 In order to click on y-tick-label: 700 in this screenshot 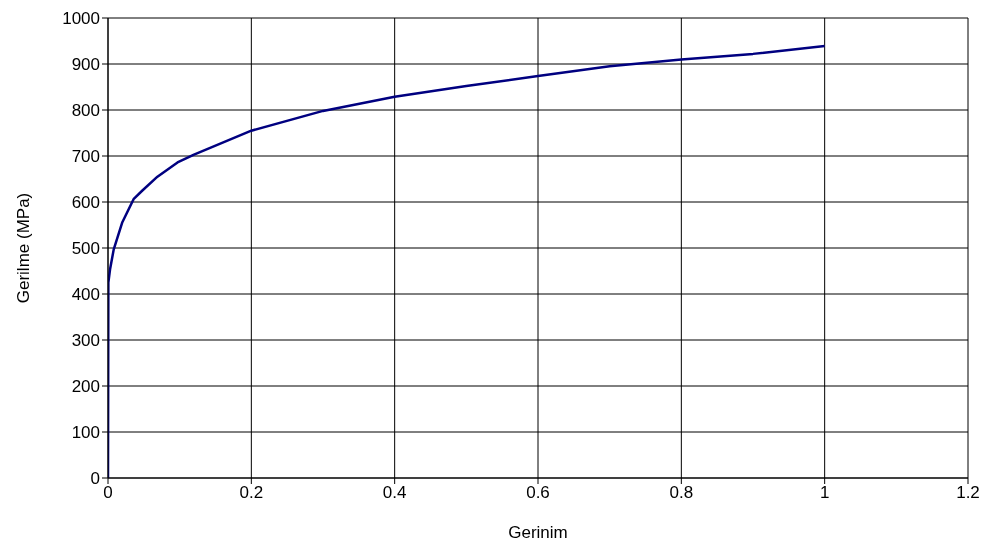, I will do `click(85, 157)`.